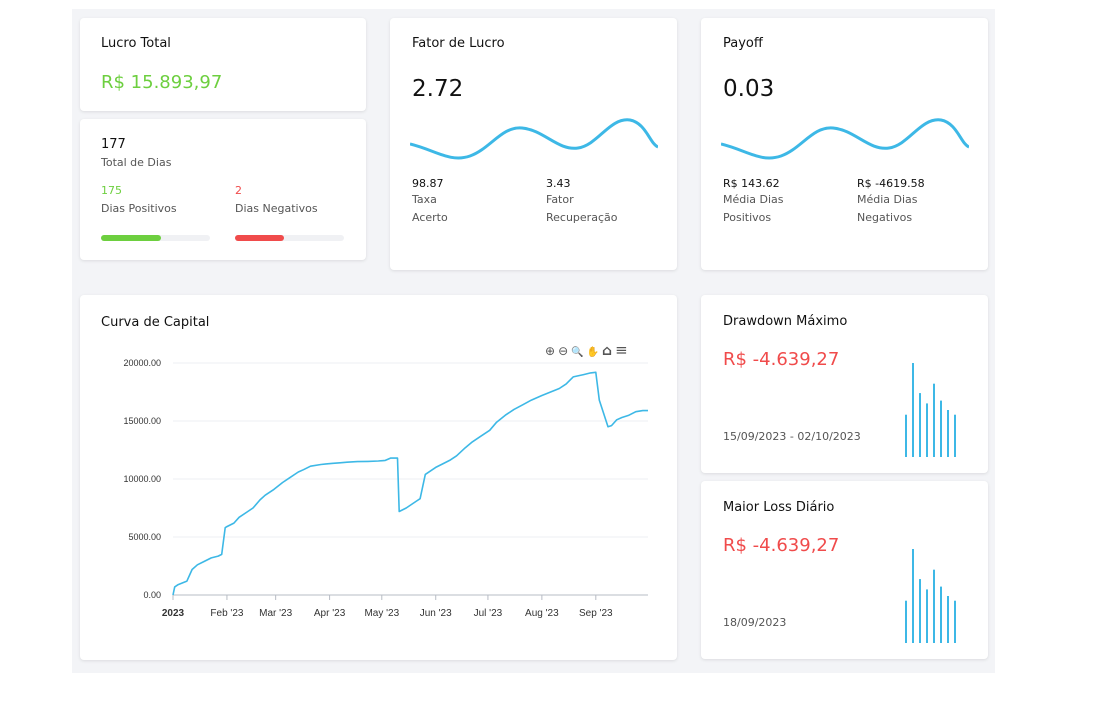 The width and height of the screenshot is (1100, 720). I want to click on fator-lucro-title: Fator de Lucro, so click(458, 43).